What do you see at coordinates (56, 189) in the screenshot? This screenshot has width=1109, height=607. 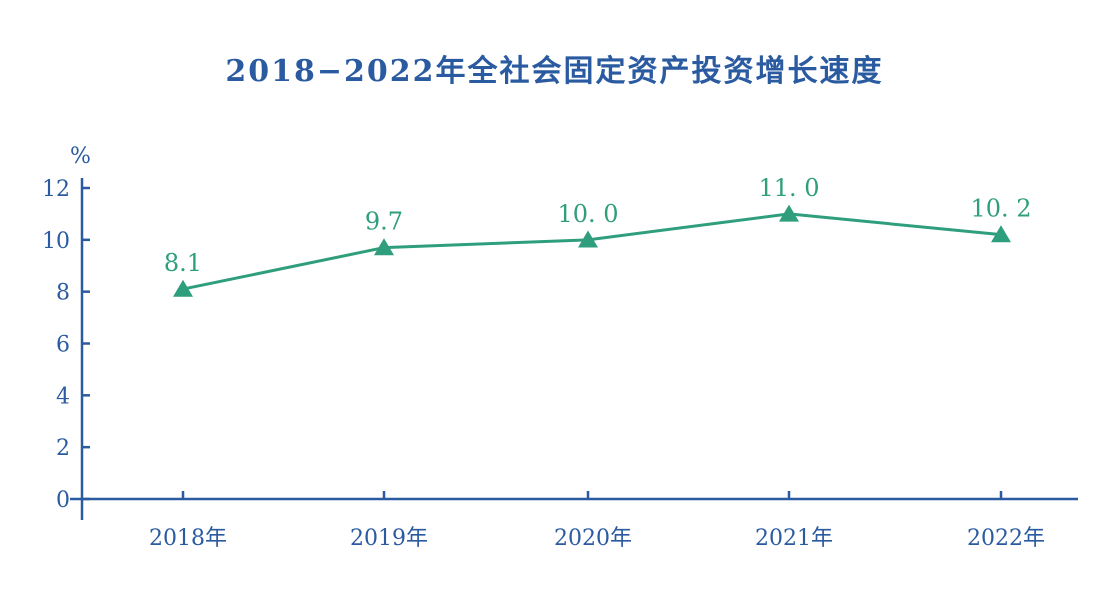 I see `y-tick-label: 12` at bounding box center [56, 189].